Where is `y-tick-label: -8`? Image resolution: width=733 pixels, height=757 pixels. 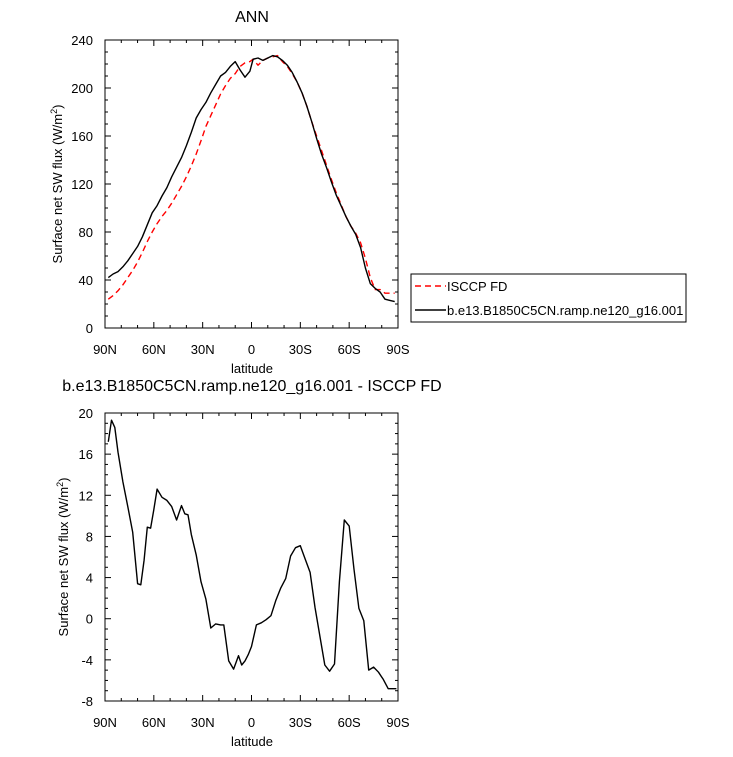 y-tick-label: -8 is located at coordinates (87, 701).